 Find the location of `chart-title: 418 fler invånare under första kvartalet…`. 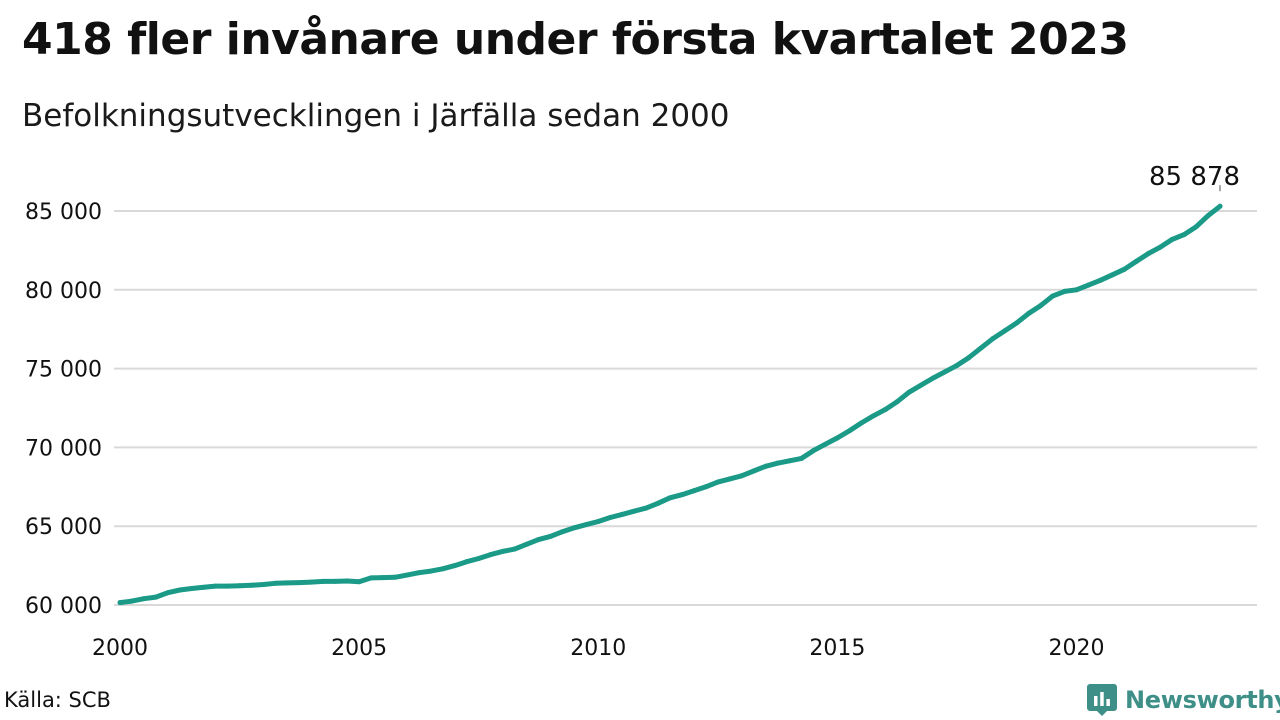

chart-title: 418 fler invånare under första kvartalet… is located at coordinates (575, 39).